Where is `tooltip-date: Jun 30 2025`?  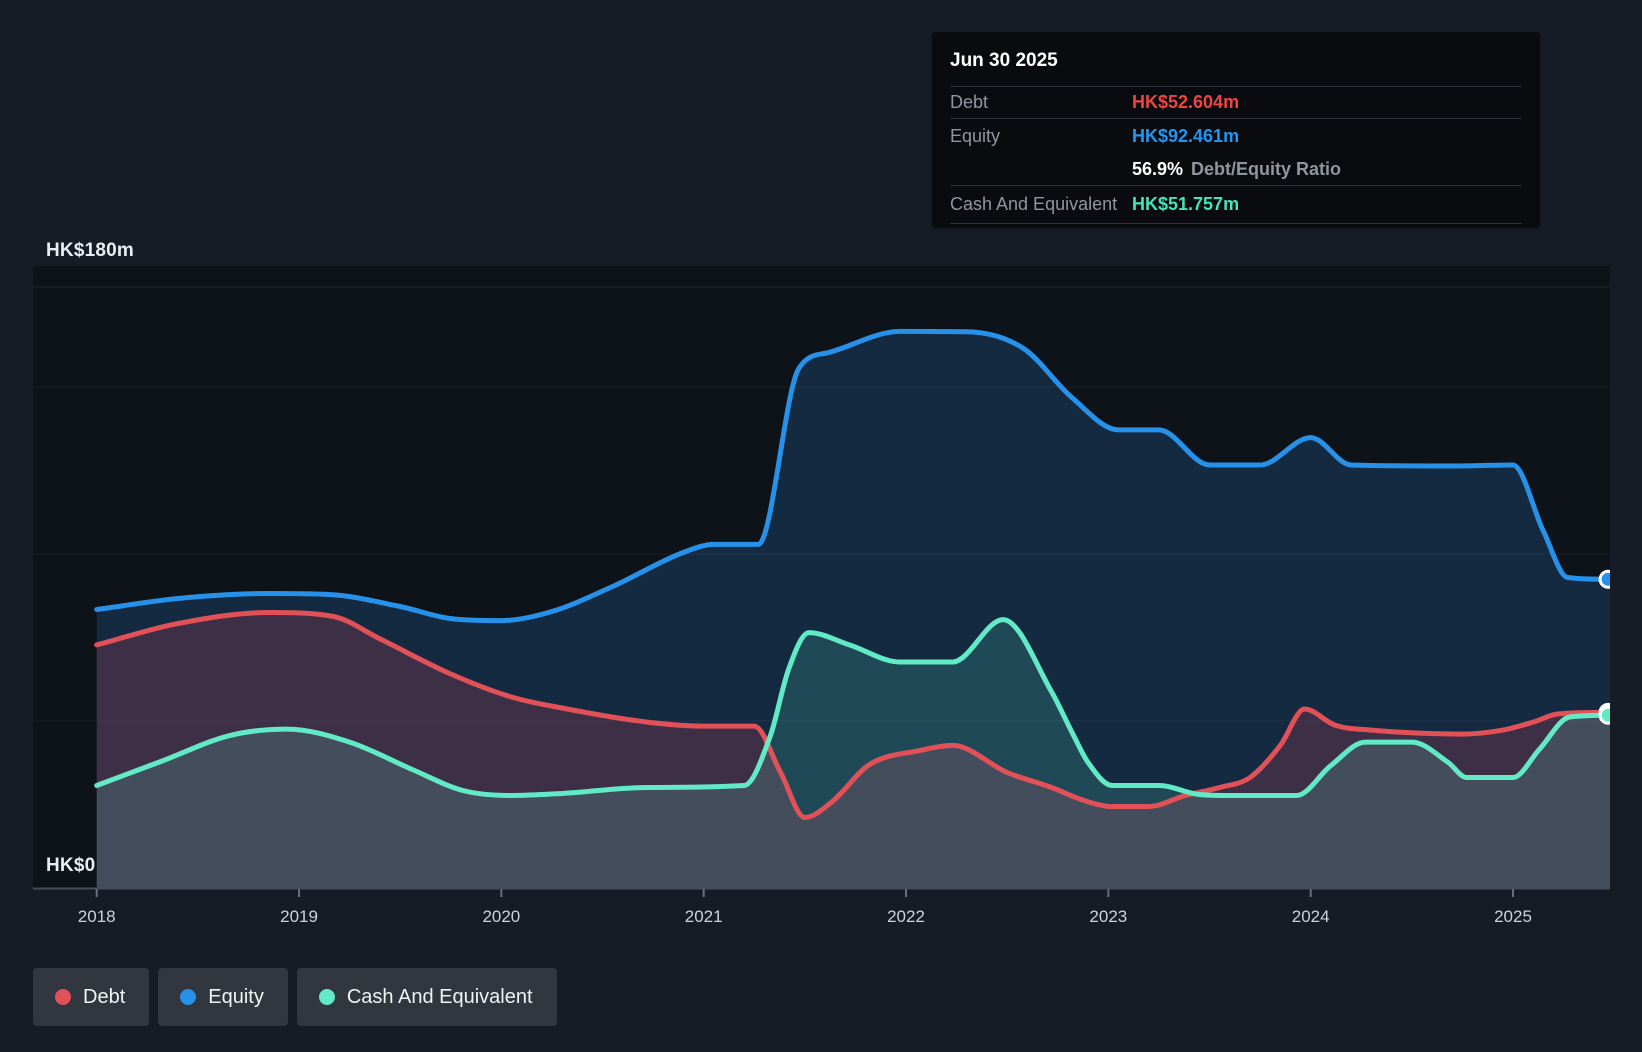
tooltip-date: Jun 30 2025 is located at coordinates (1004, 60).